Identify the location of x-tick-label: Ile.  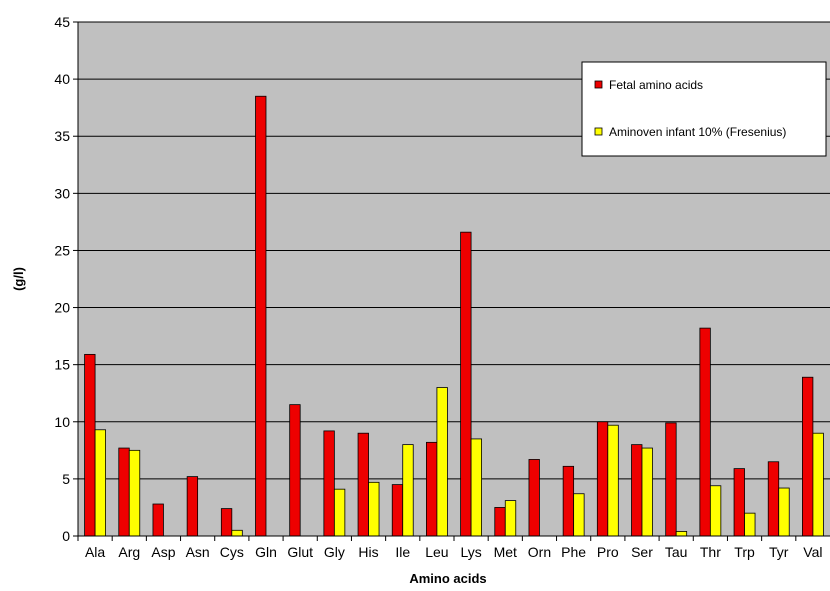
(402, 552).